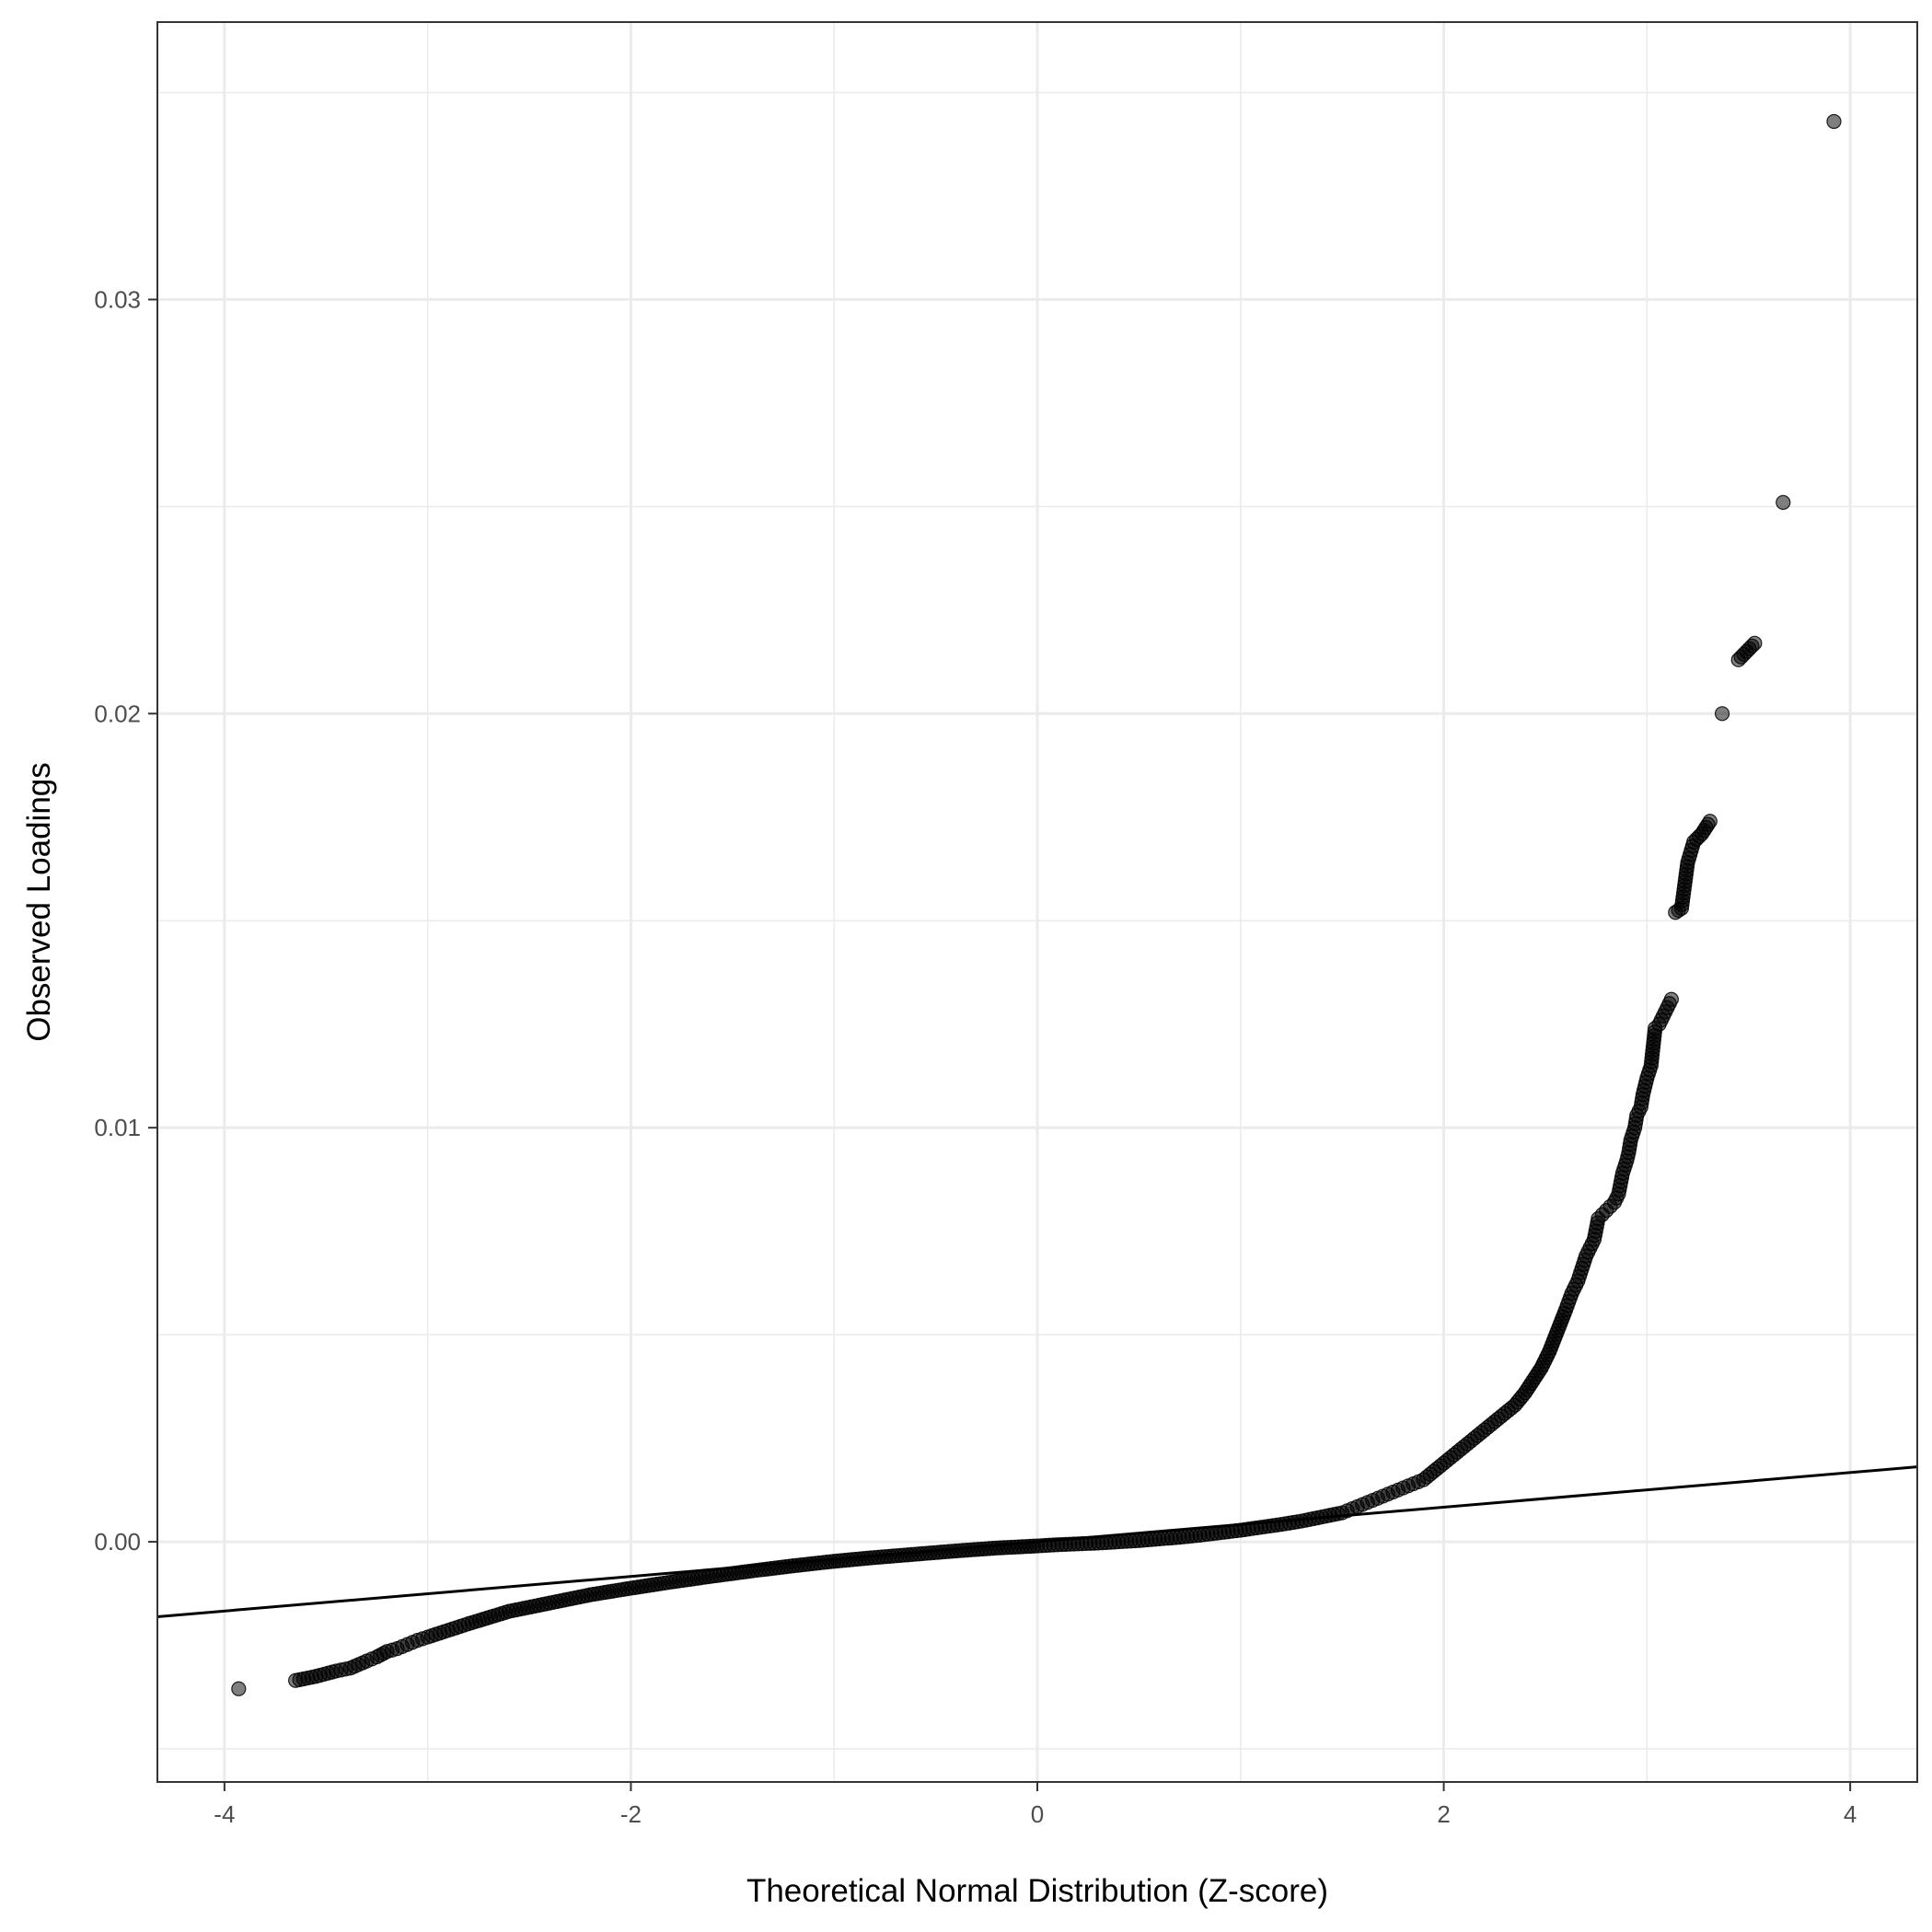 This screenshot has height=1932, width=1932. What do you see at coordinates (118, 713) in the screenshot?
I see `y-tick-label: 0.02` at bounding box center [118, 713].